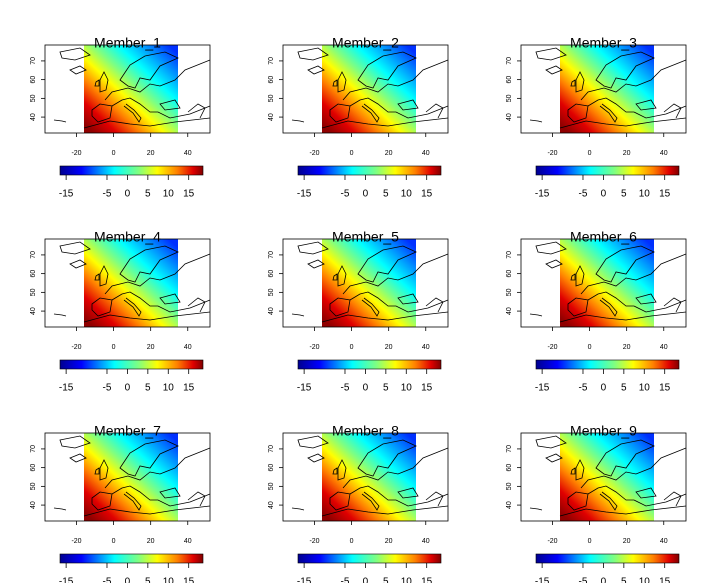  I want to click on panel-title: Member_4, so click(127, 237).